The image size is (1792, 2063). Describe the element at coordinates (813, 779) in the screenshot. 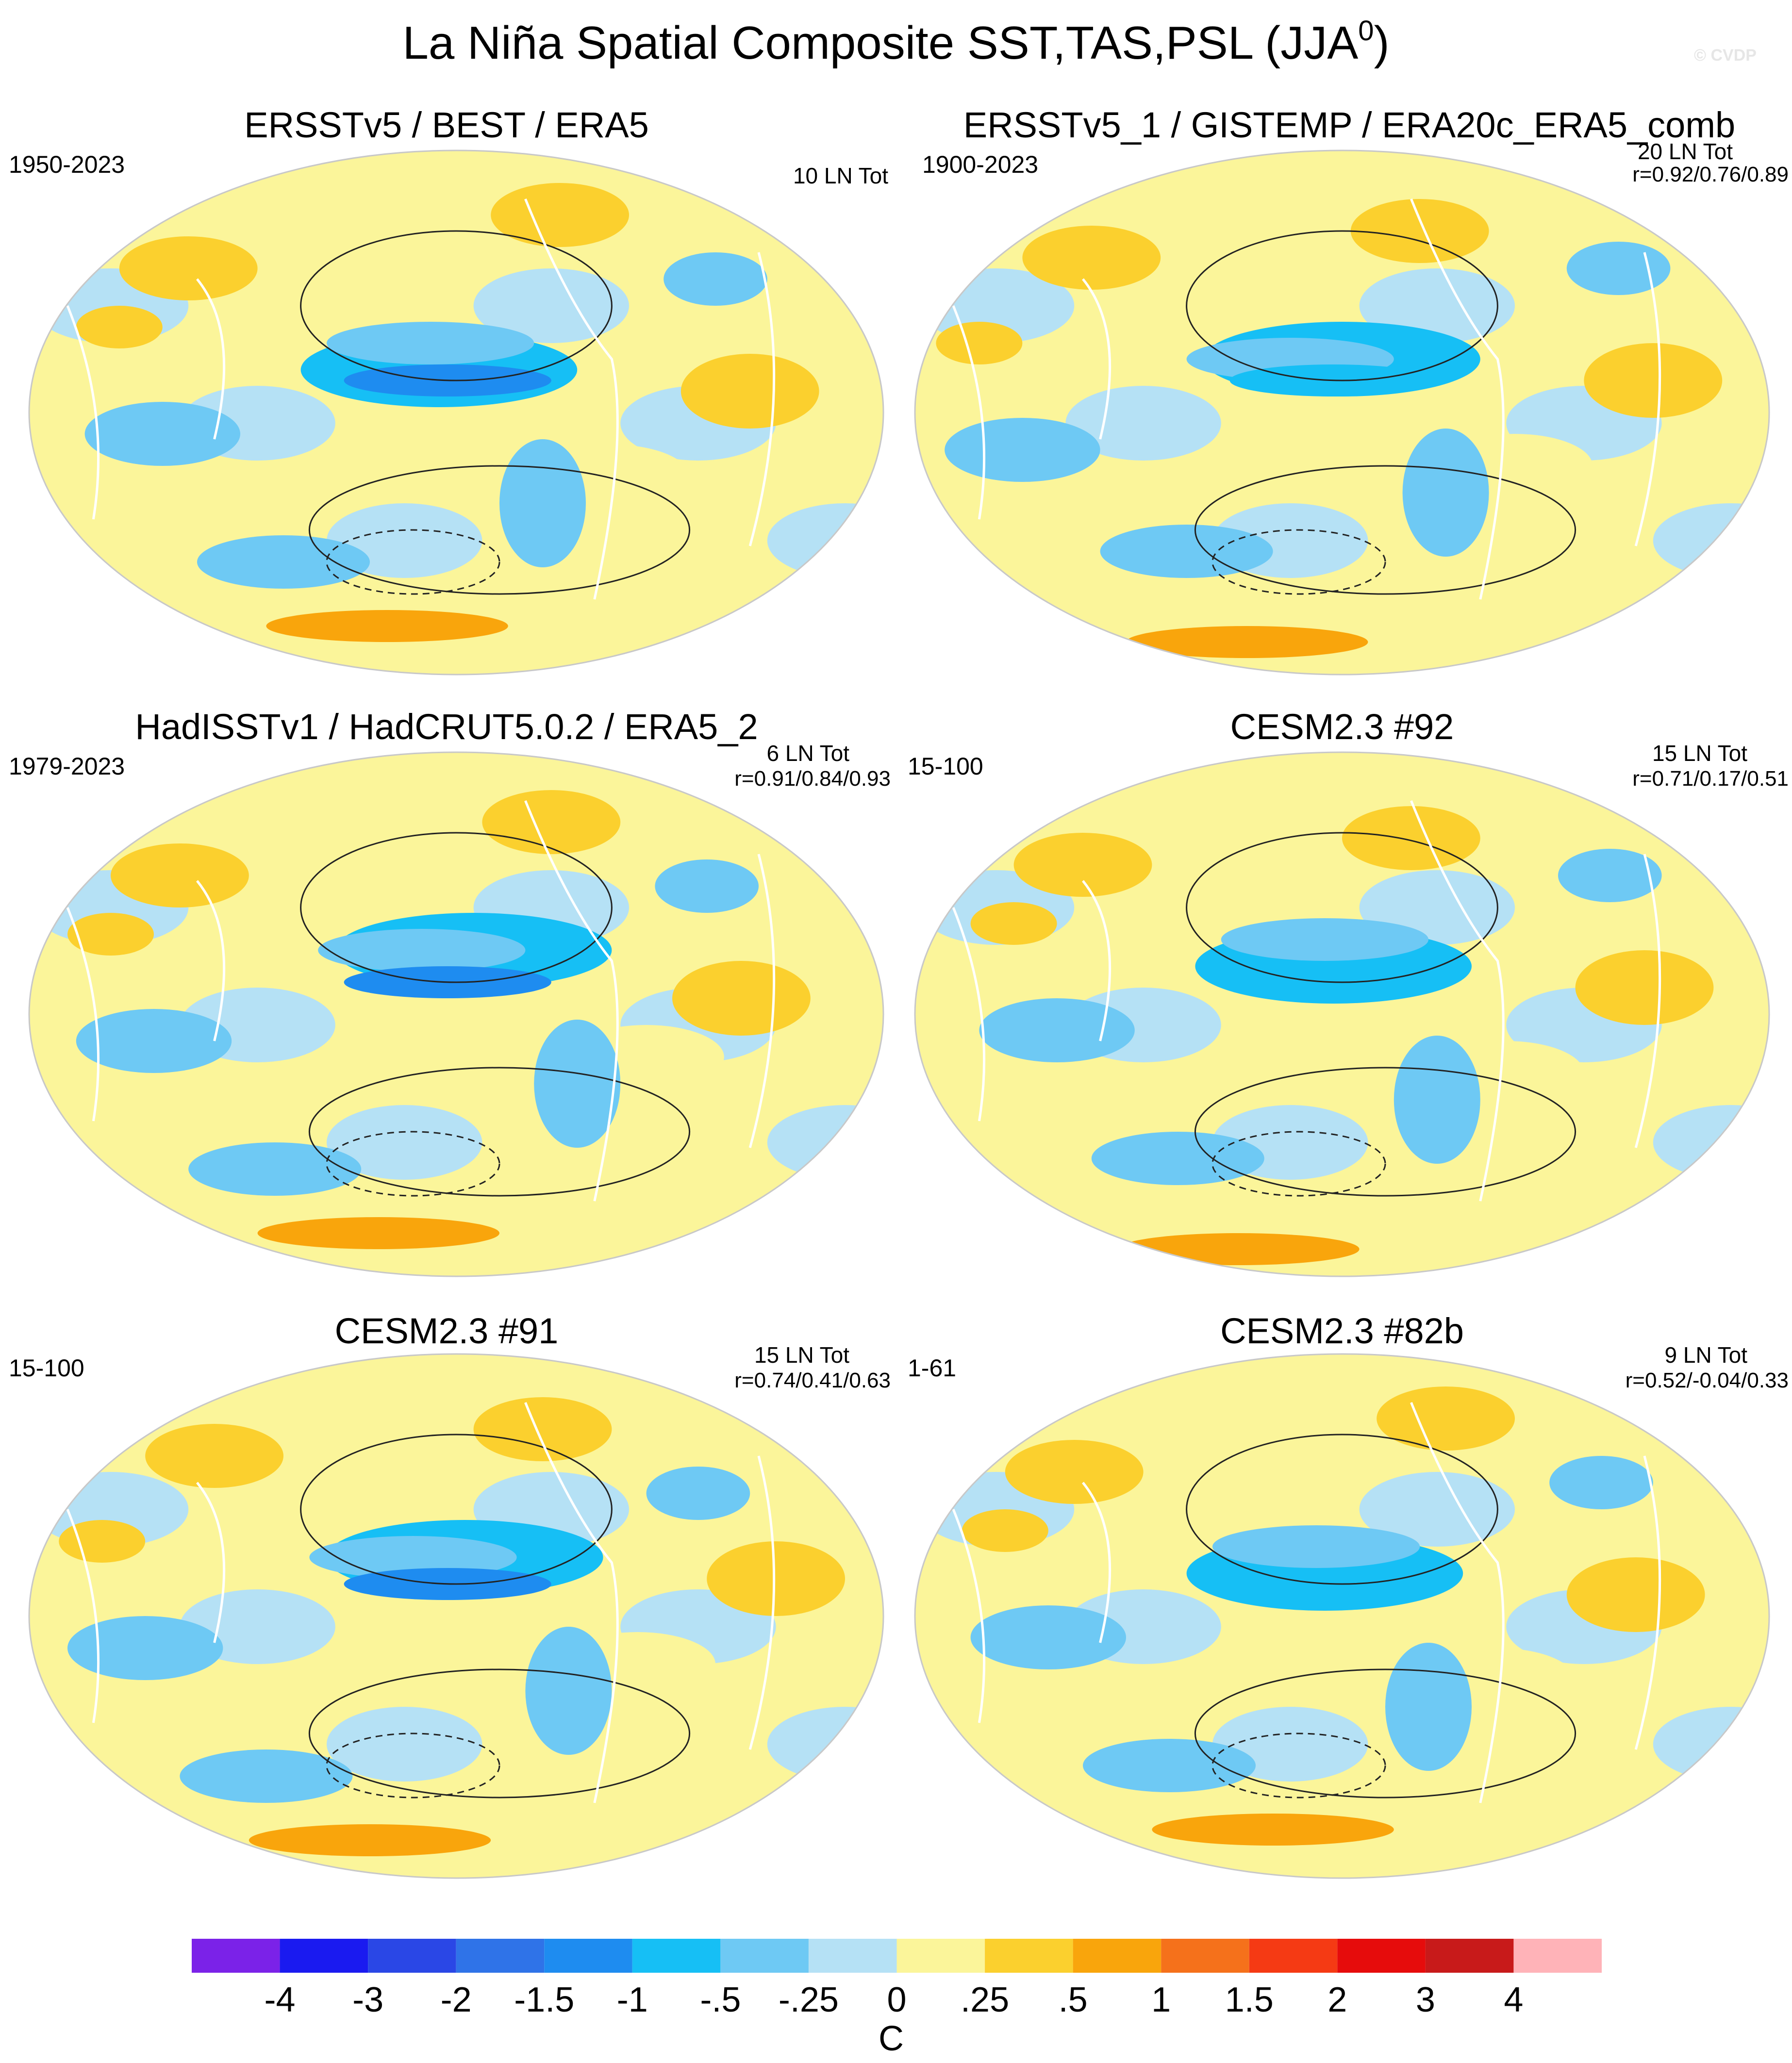

I see `panel-3-correlation: r=0.91/0.84/0.93` at that location.